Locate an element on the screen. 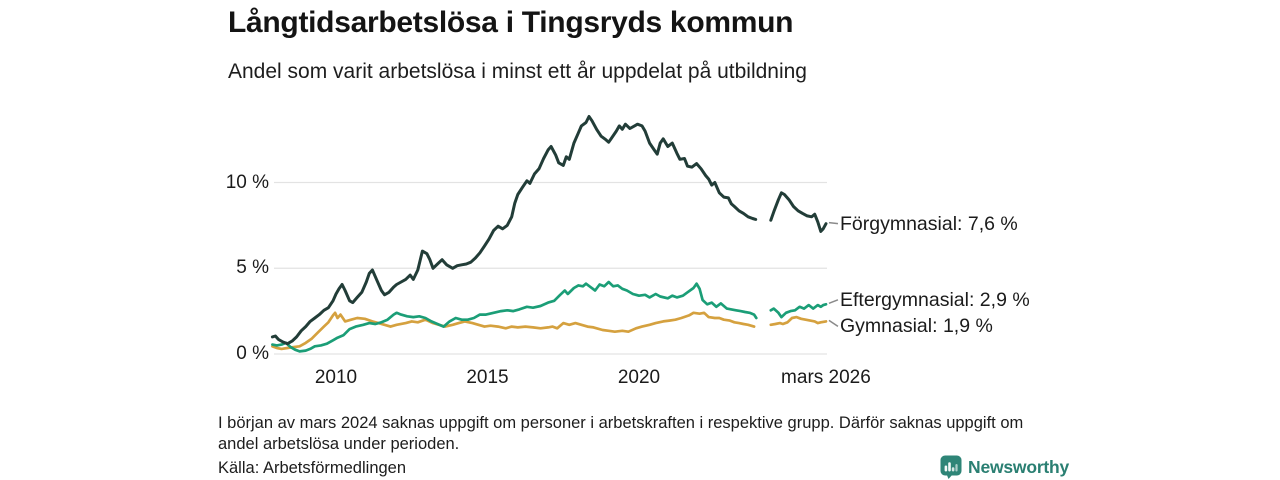  footnote-line-2: andel arbetslösa under perioden. is located at coordinates (339, 444).